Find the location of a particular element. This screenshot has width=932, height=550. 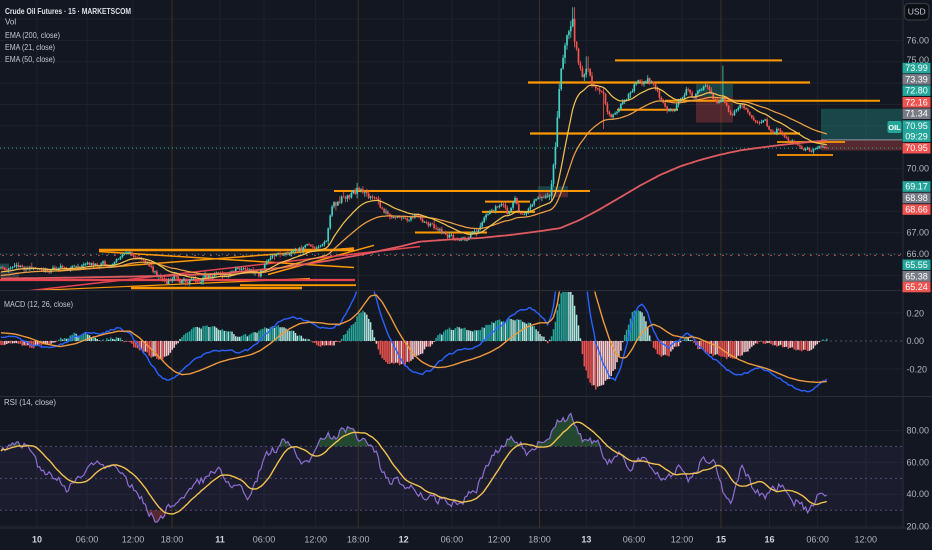

svg-text: 60.00 is located at coordinates (918, 463).